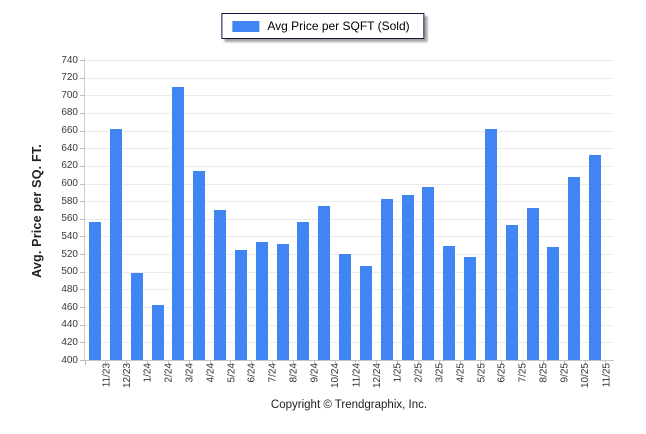  I want to click on y-tick-label: 460, so click(69, 307).